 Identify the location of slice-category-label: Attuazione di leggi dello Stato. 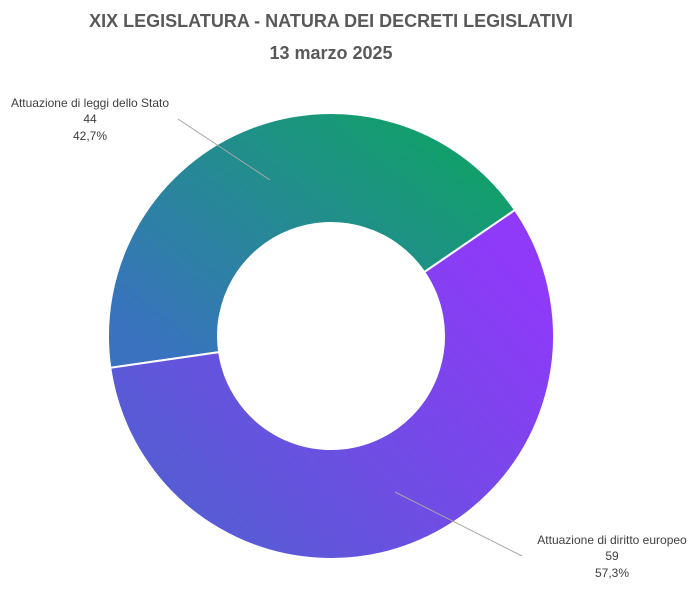
(90, 103).